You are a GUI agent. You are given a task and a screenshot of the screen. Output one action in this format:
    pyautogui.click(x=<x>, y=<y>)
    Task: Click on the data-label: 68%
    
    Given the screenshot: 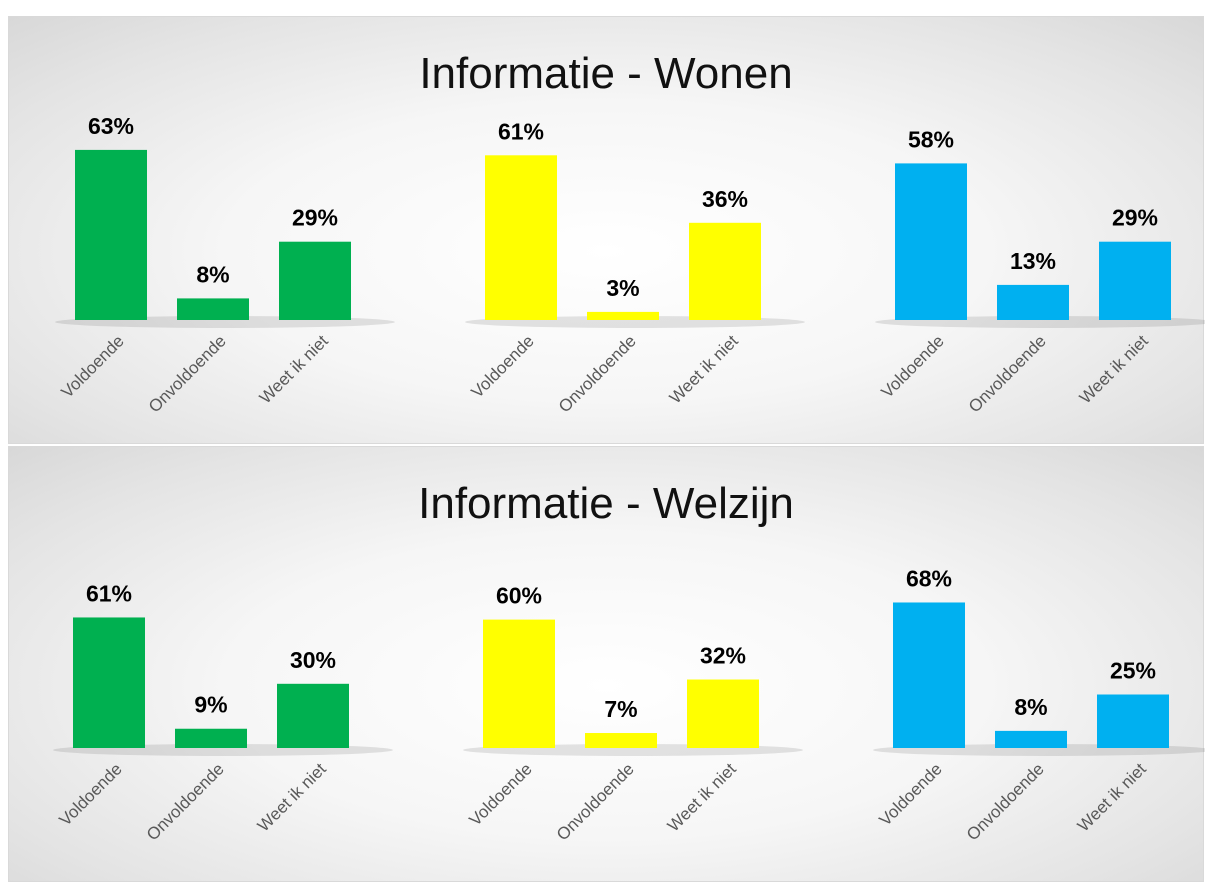 What is the action you would take?
    pyautogui.click(x=929, y=578)
    